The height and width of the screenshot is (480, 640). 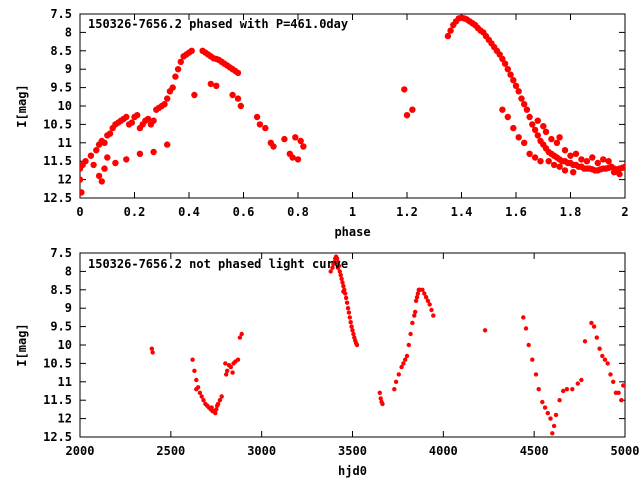 I want to click on y-axis-label: I[mag], so click(x=22, y=105).